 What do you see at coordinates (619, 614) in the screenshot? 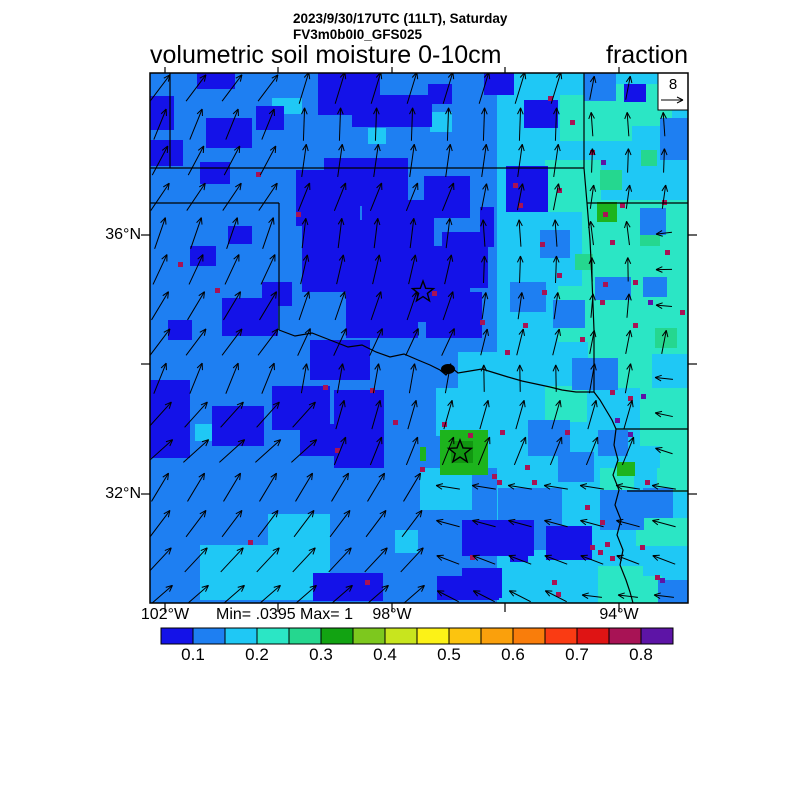
I see `lon-label: 94°W` at bounding box center [619, 614].